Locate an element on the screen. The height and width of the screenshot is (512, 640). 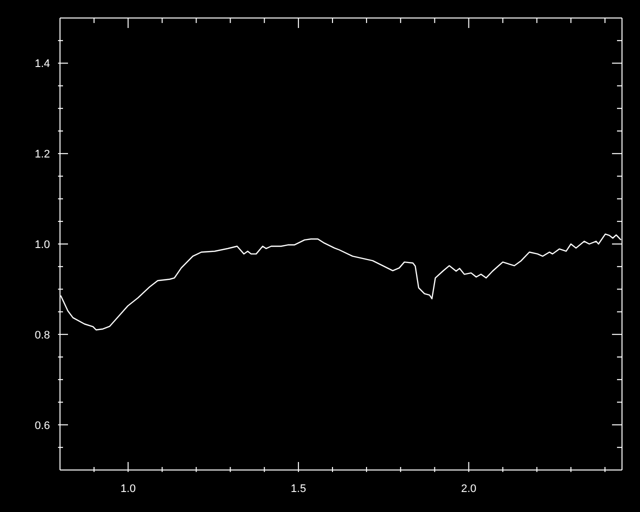
x-tick-label: 2.0 is located at coordinates (468, 489).